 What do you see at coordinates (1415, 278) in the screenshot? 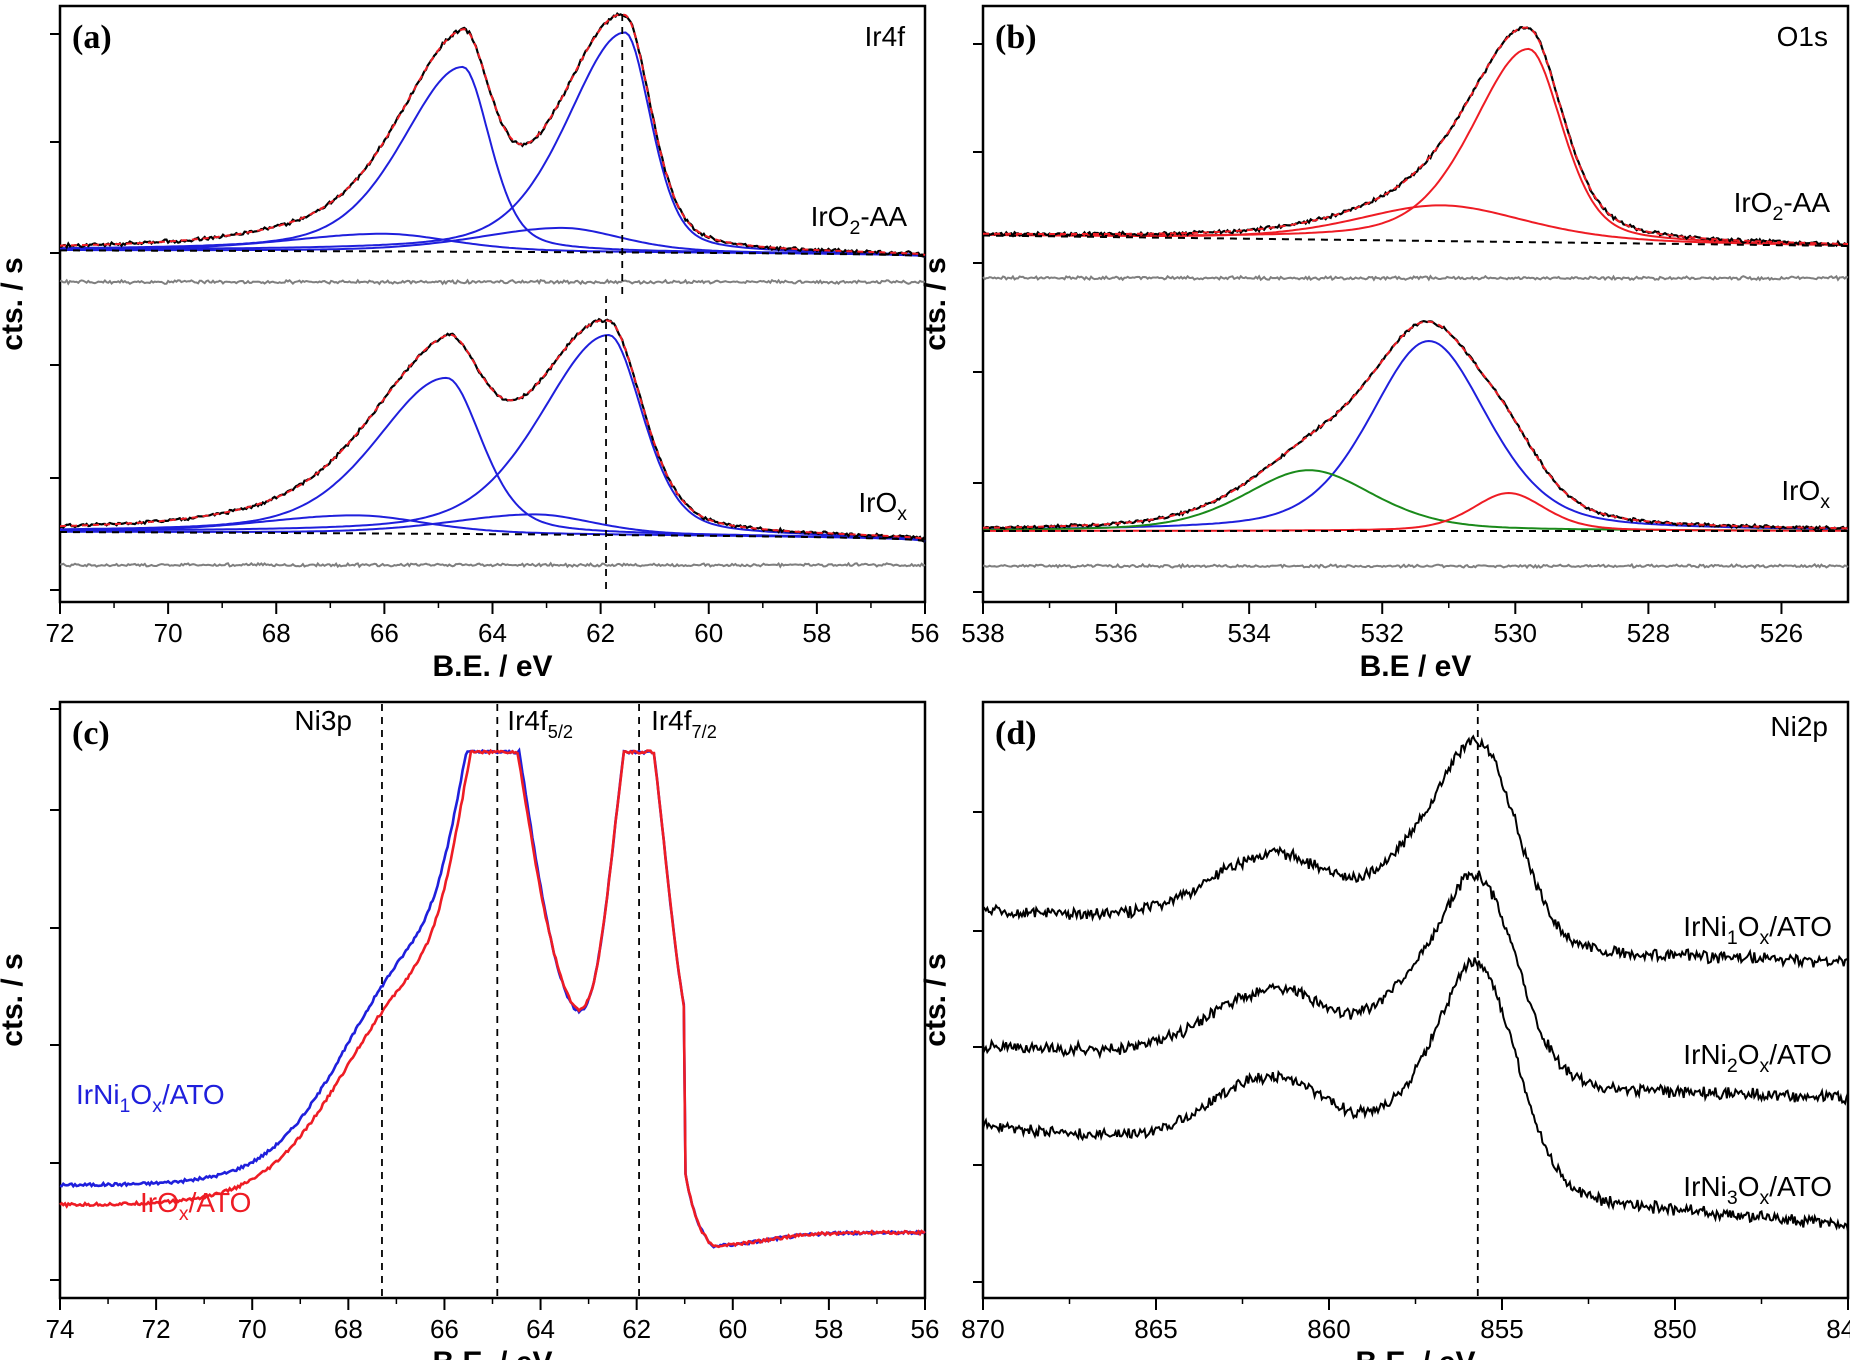
I see `panel-b-stack0-residual` at bounding box center [1415, 278].